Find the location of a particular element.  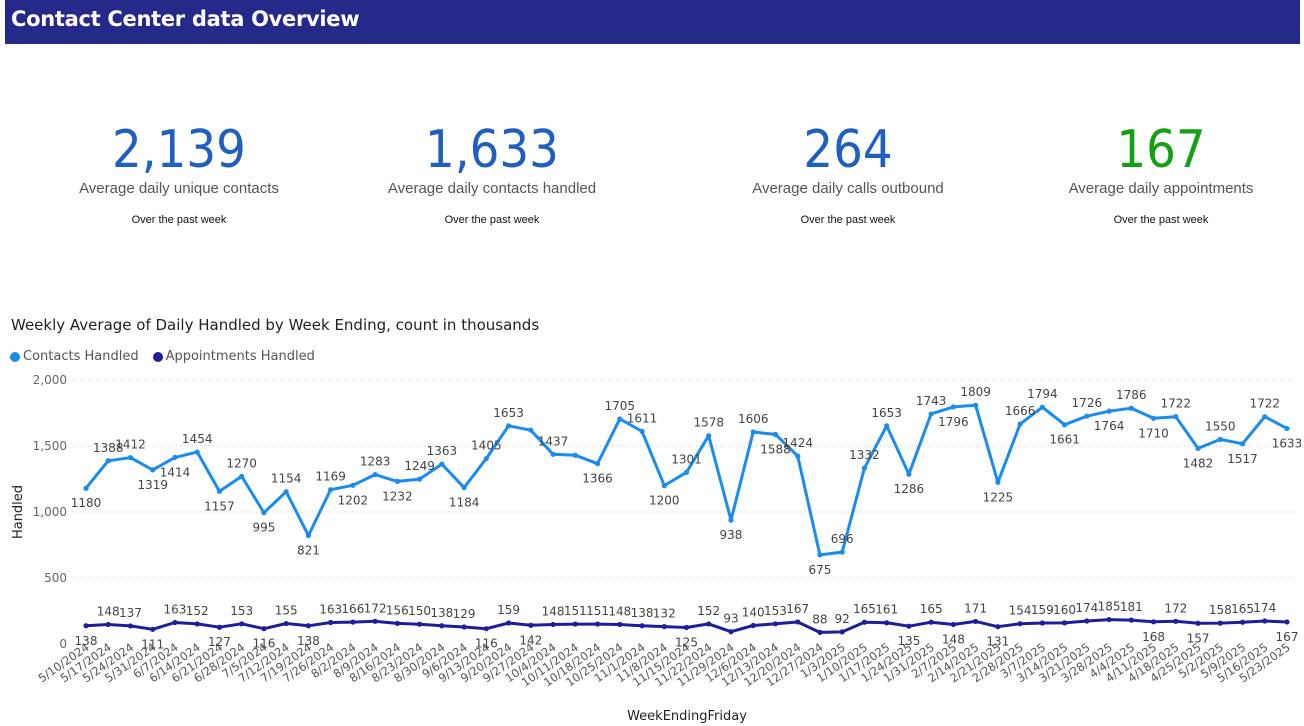

data-label: 1184 is located at coordinates (464, 503).